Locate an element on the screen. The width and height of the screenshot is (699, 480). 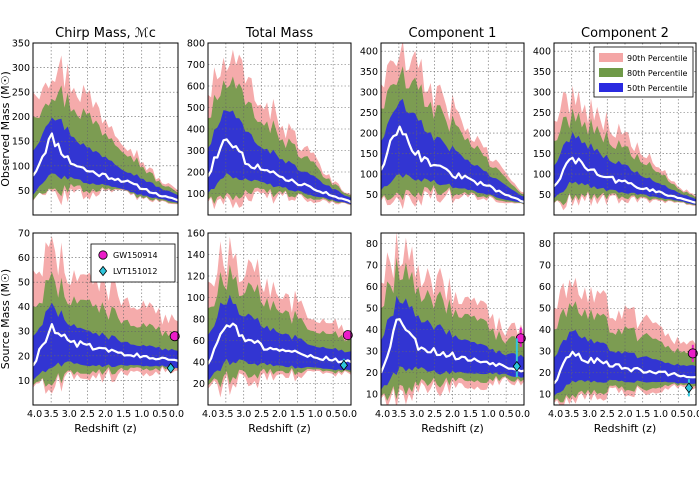
legend-marker-gw150914 is located at coordinates (103, 255).